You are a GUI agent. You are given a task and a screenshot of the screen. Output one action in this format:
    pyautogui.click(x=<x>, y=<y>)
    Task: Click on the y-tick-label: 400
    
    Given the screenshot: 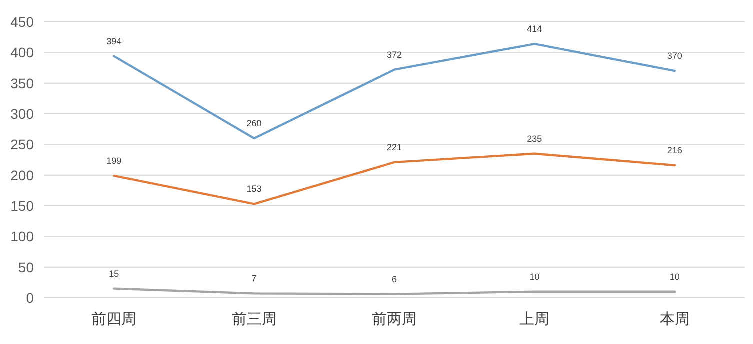 What is the action you would take?
    pyautogui.click(x=22, y=52)
    